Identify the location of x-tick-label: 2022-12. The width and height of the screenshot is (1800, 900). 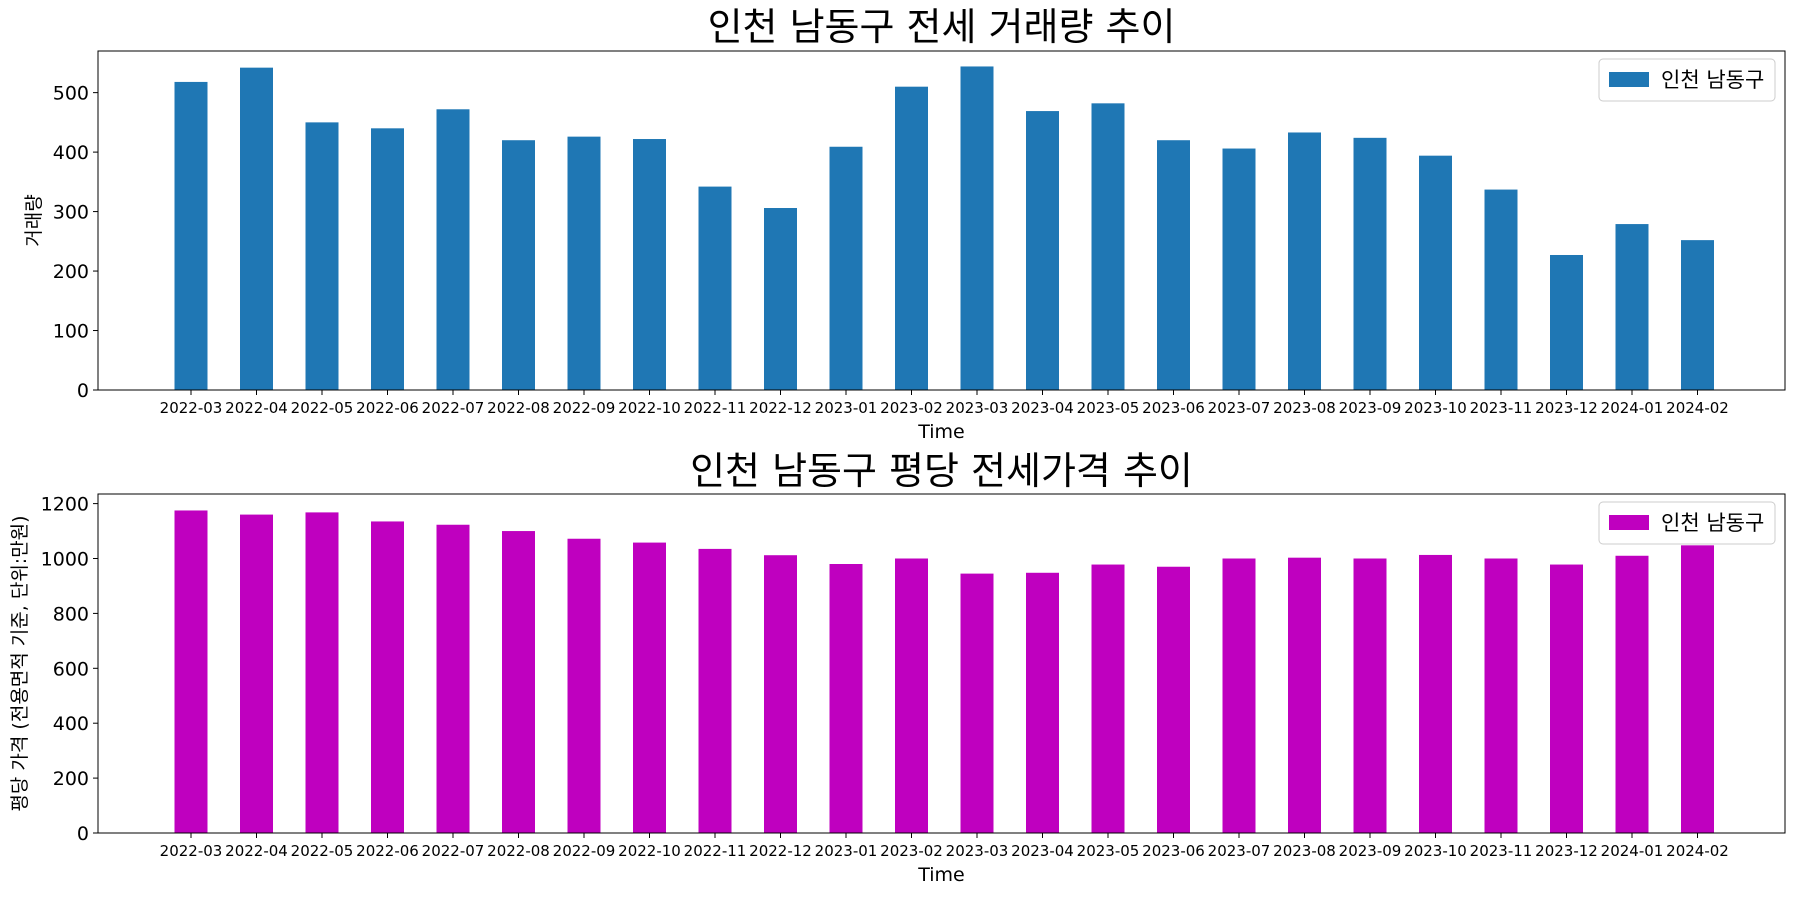
(780, 408).